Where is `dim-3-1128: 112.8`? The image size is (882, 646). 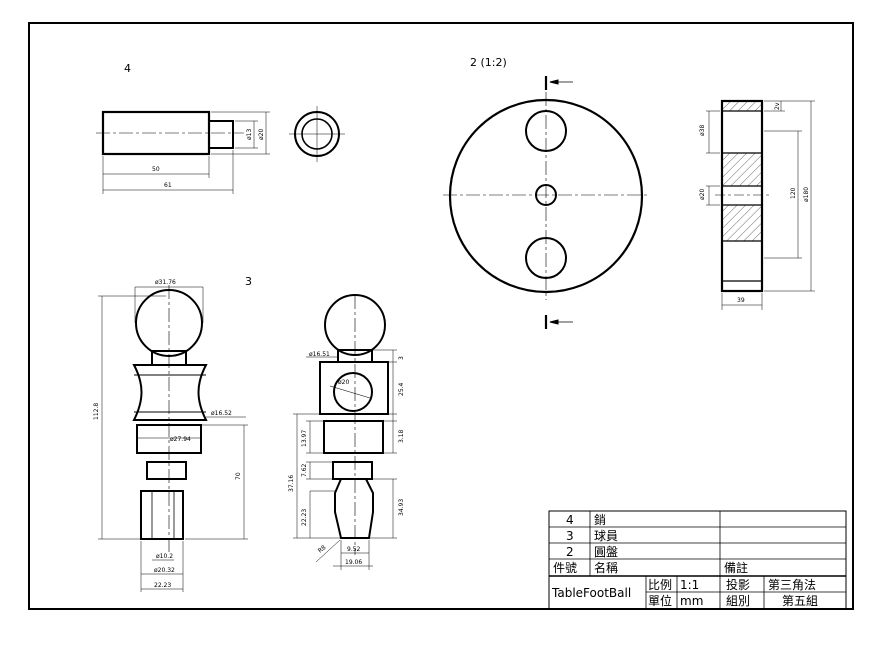 dim-3-1128: 112.8 is located at coordinates (96, 411).